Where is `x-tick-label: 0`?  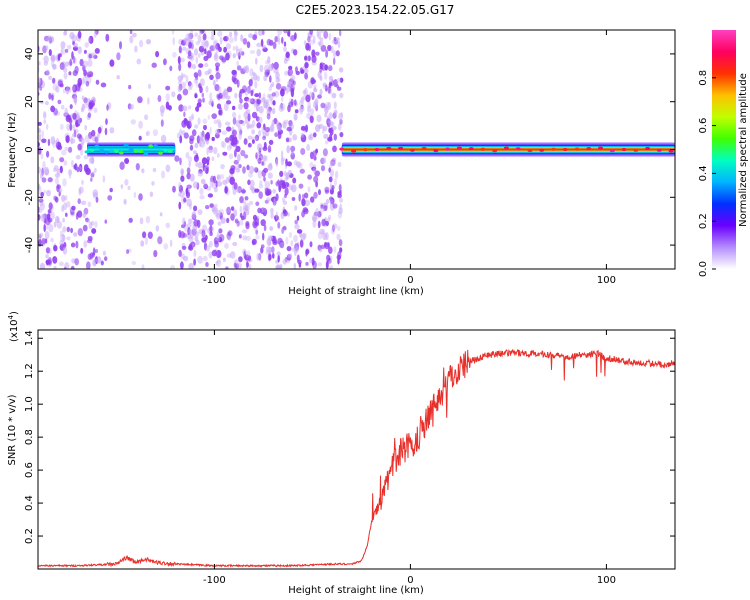 x-tick-label: 0 is located at coordinates (410, 580).